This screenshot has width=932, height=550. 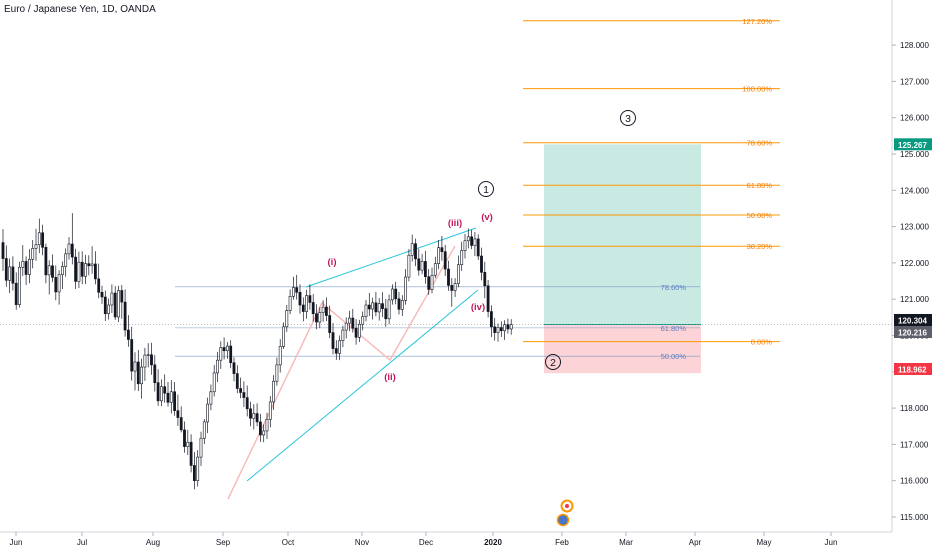 What do you see at coordinates (341, 372) in the screenshot?
I see `wave-path` at bounding box center [341, 372].